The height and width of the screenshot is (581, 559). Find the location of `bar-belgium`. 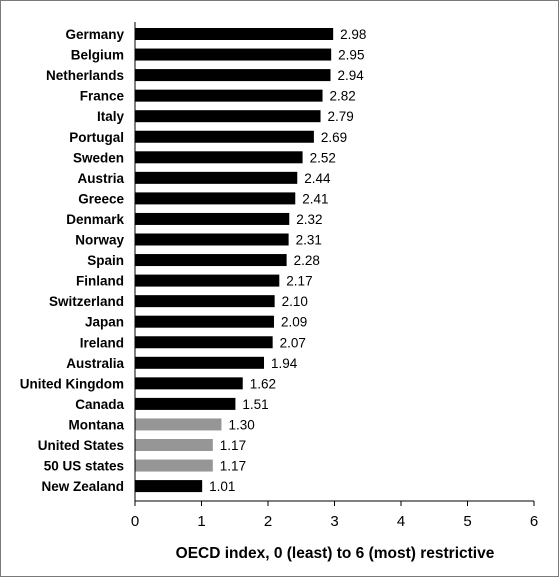

bar-belgium is located at coordinates (233, 54).